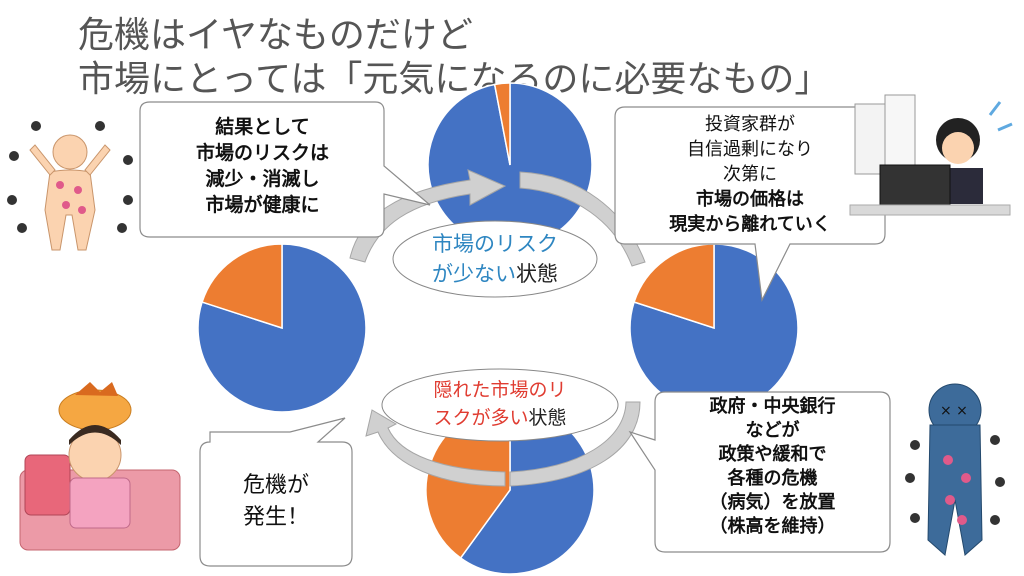  What do you see at coordinates (262, 179) in the screenshot?
I see `bubble-line: 減少・消滅し` at bounding box center [262, 179].